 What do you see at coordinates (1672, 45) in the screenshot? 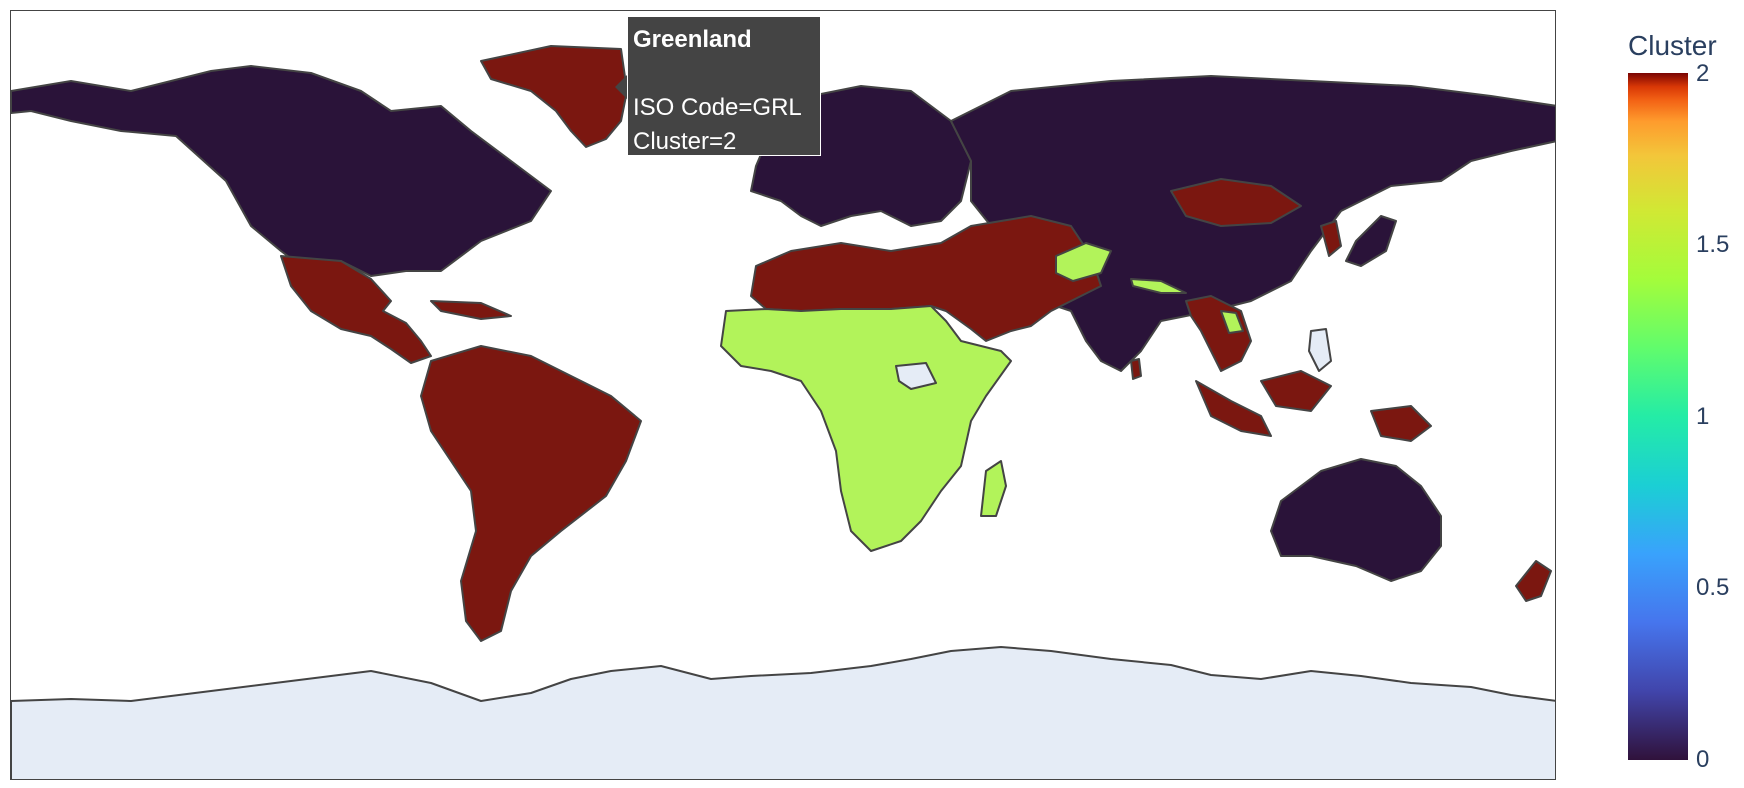
I see `colorbar-title: Cluster` at bounding box center [1672, 45].